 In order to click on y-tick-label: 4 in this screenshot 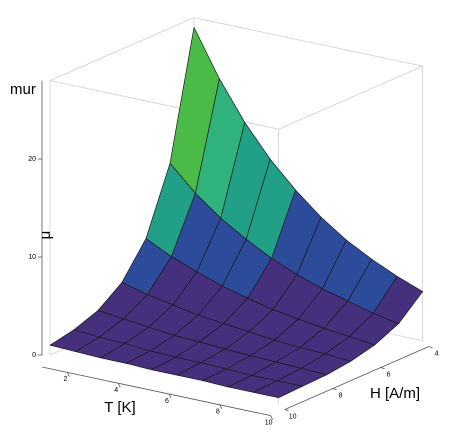, I will do `click(437, 353)`.